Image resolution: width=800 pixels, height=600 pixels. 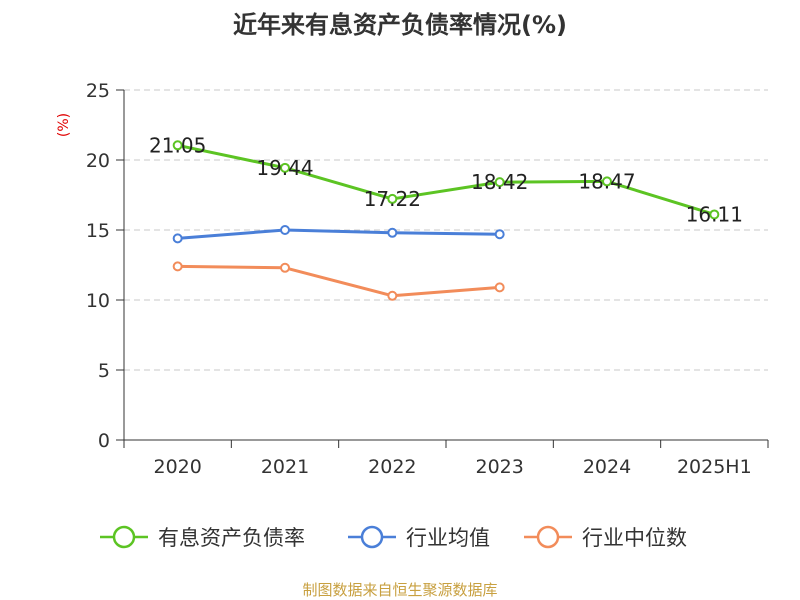 I want to click on x-tick-label: 2023, so click(x=499, y=467).